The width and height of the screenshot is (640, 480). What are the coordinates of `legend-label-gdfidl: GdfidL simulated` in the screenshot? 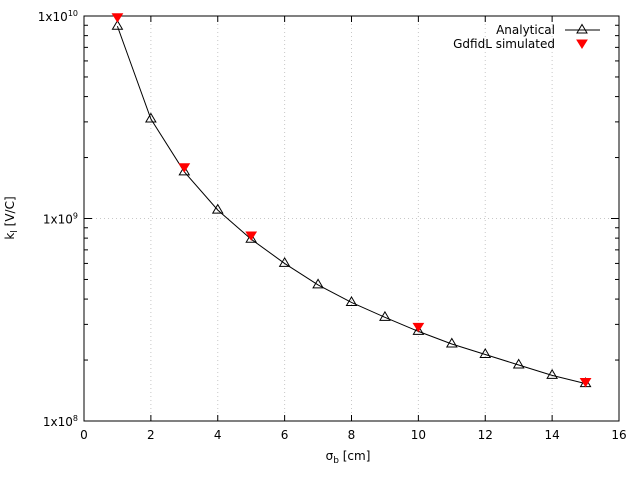 It's located at (504, 44).